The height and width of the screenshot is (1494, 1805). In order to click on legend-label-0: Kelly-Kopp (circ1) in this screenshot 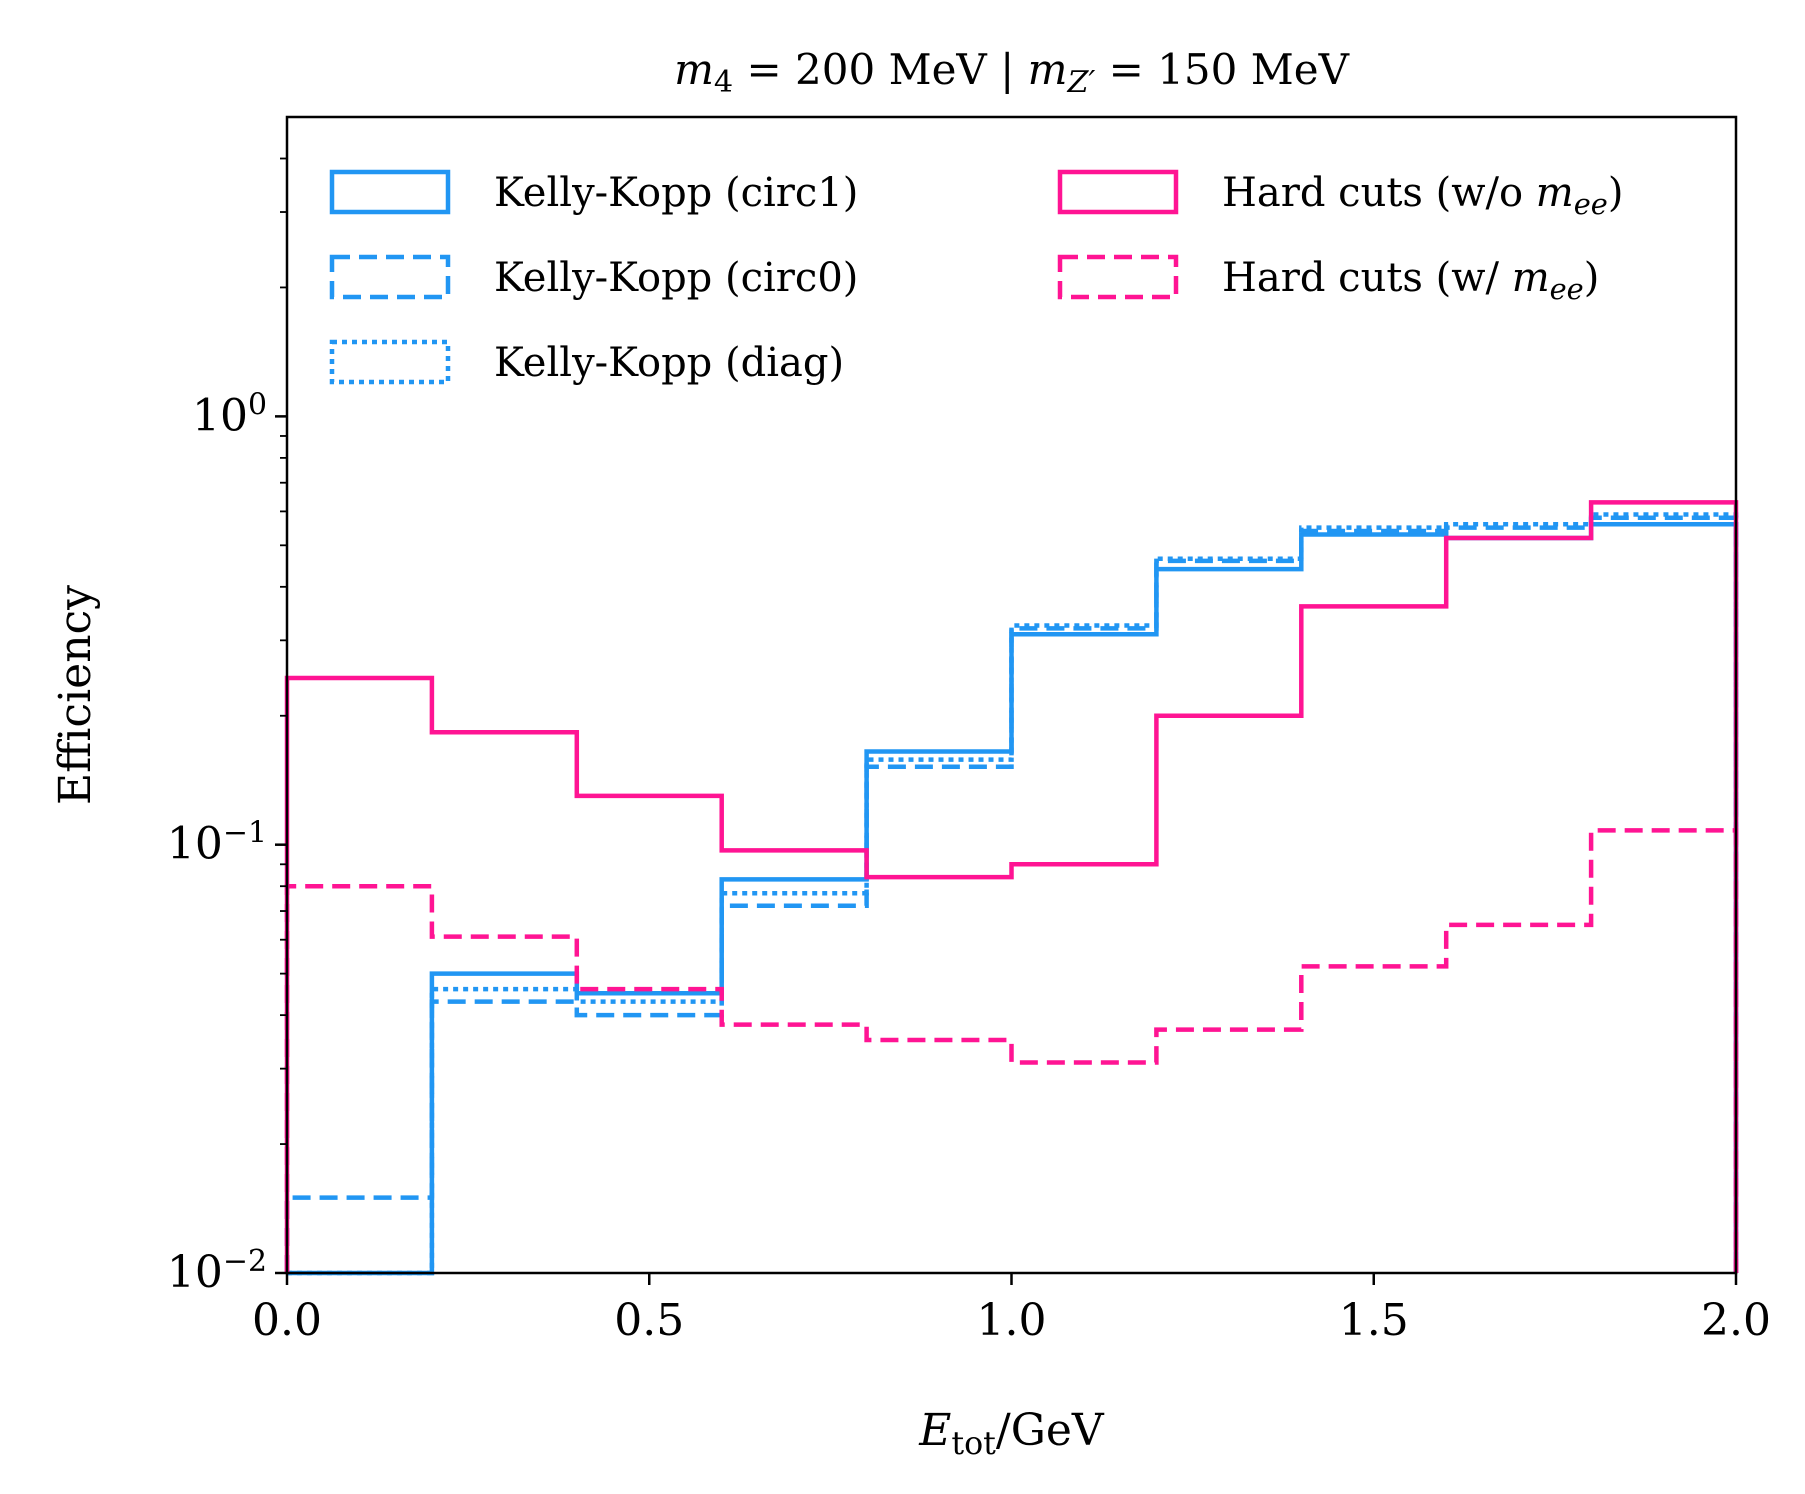, I will do `click(676, 193)`.